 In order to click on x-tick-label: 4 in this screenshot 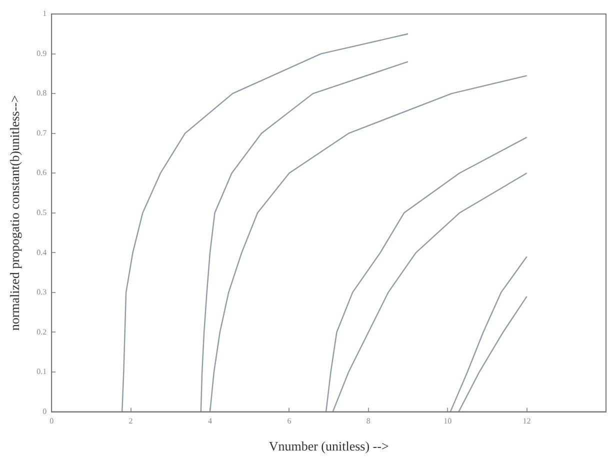, I will do `click(210, 421)`.